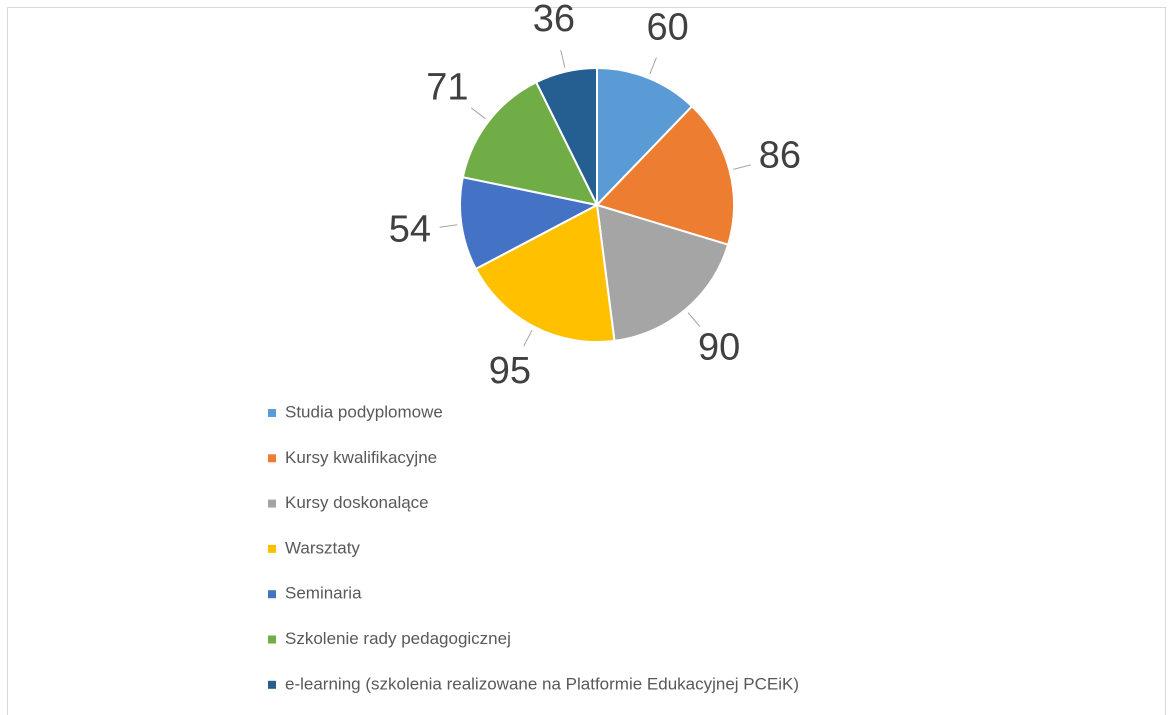  Describe the element at coordinates (447, 87) in the screenshot. I see `data-label: 71` at that location.